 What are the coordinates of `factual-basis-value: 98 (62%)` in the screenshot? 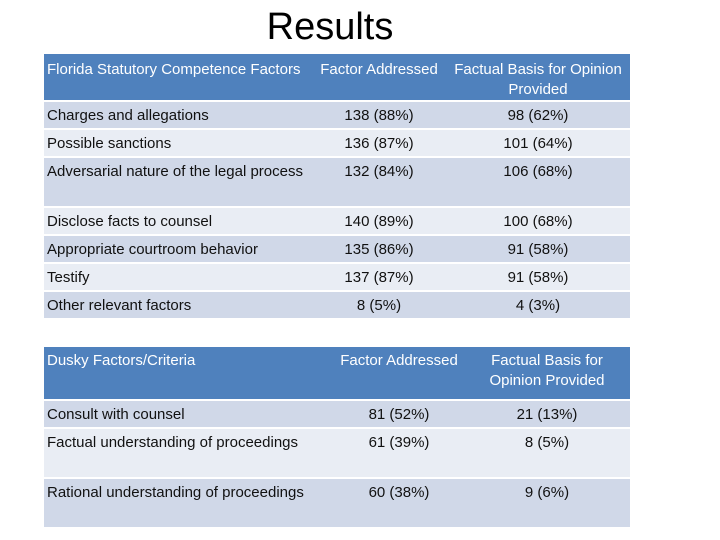 It's located at (538, 114).